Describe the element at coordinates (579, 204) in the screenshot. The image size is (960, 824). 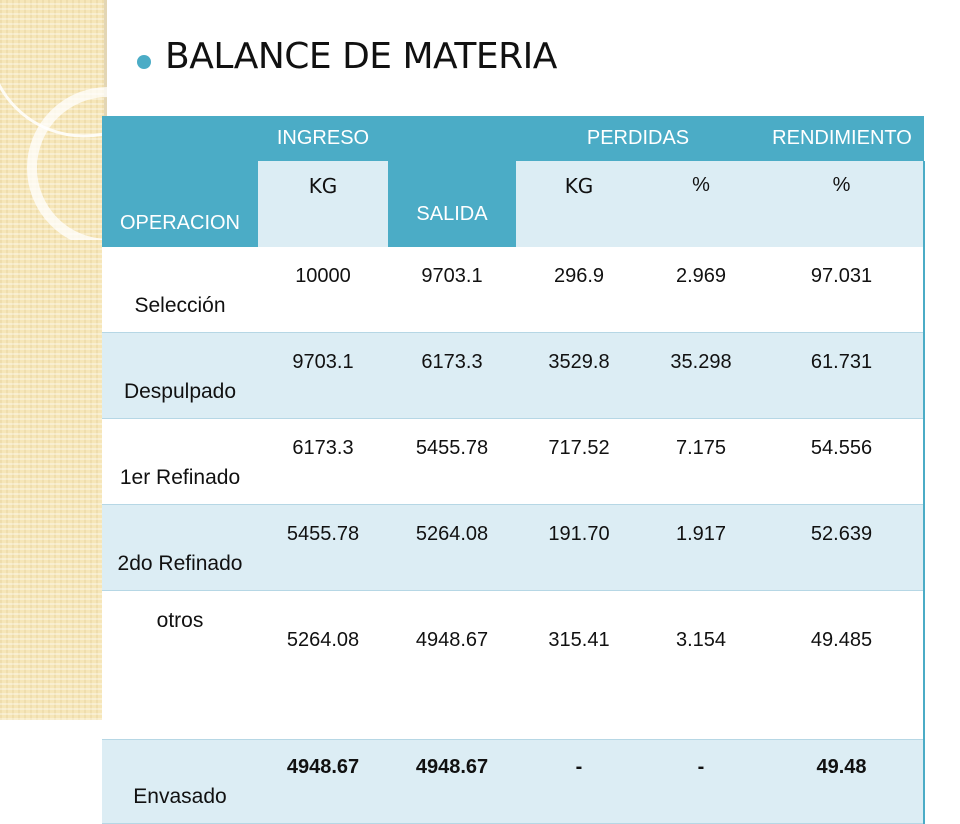
I see `header-perdidas-kg: KG` at that location.